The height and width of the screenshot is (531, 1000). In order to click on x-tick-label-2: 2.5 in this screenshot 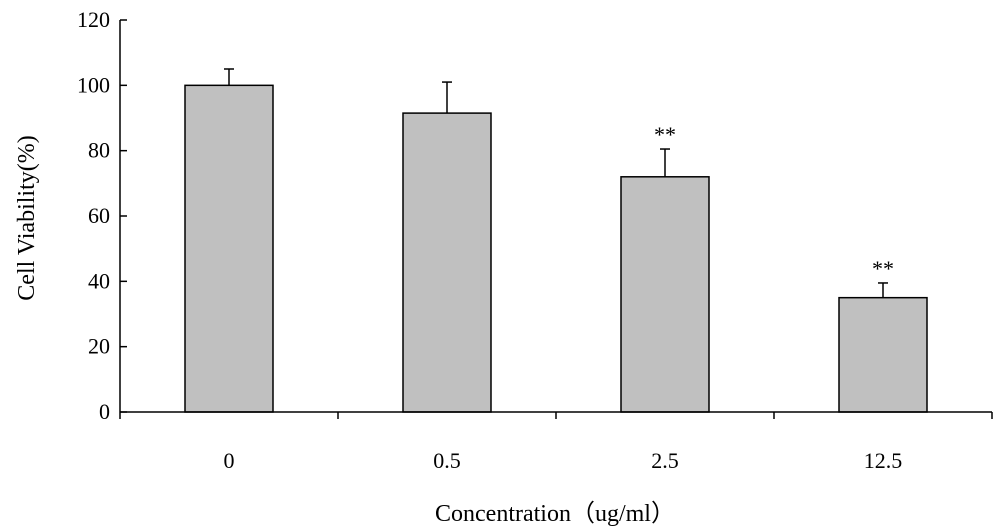, I will do `click(665, 460)`.